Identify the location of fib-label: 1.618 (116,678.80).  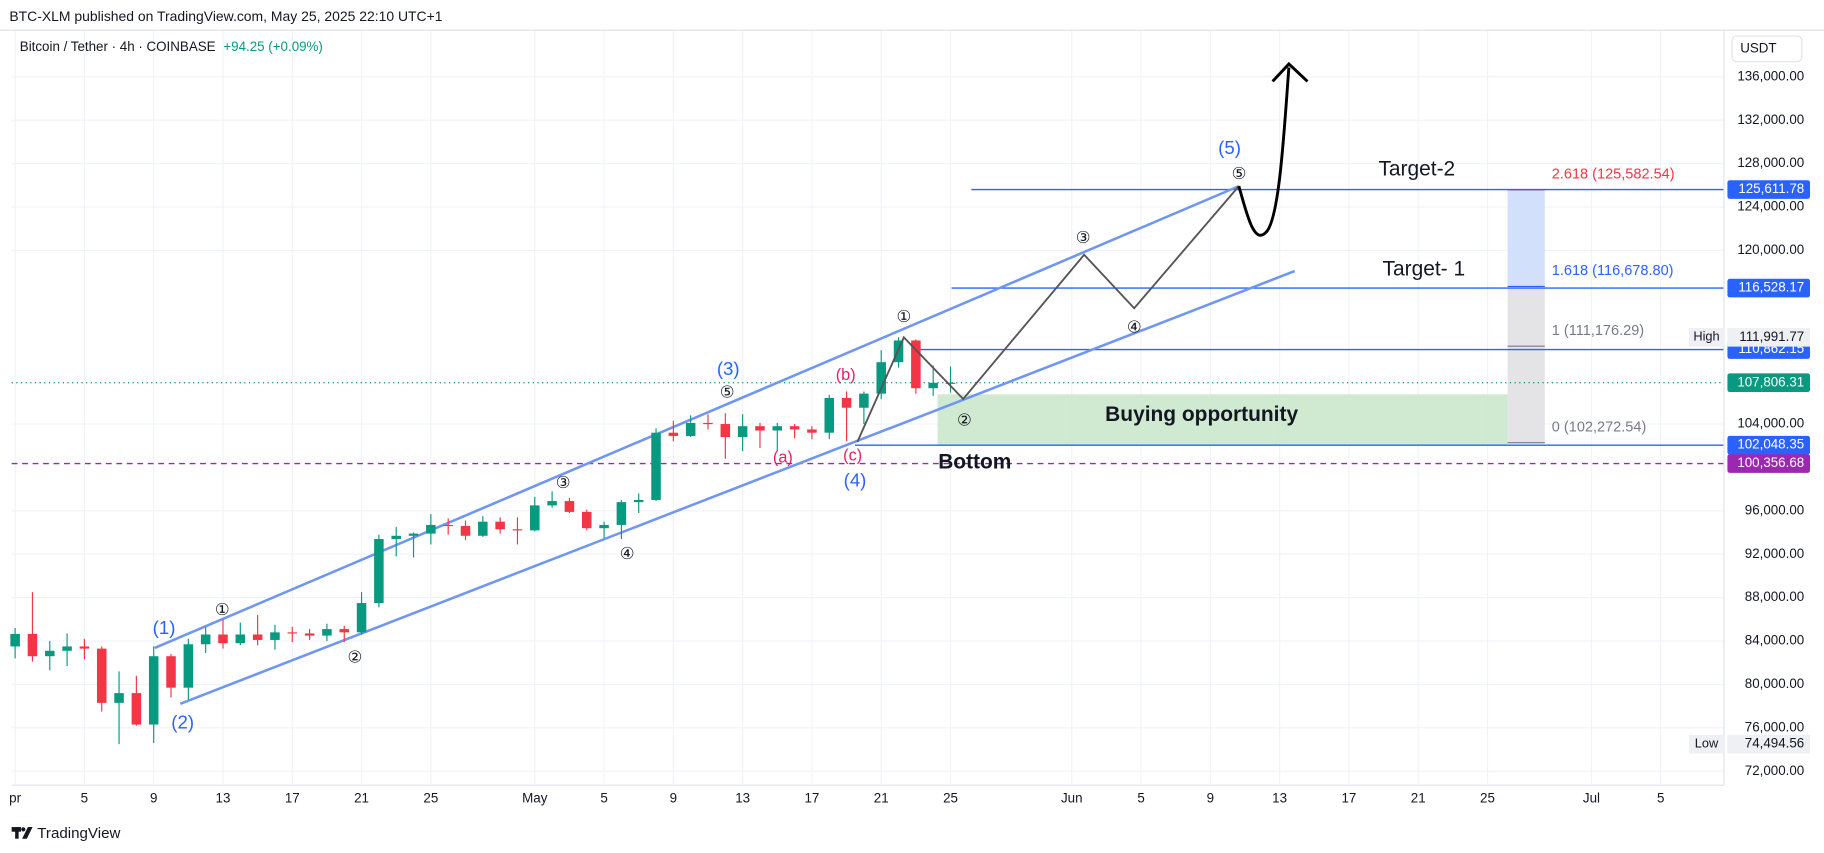
(1613, 271).